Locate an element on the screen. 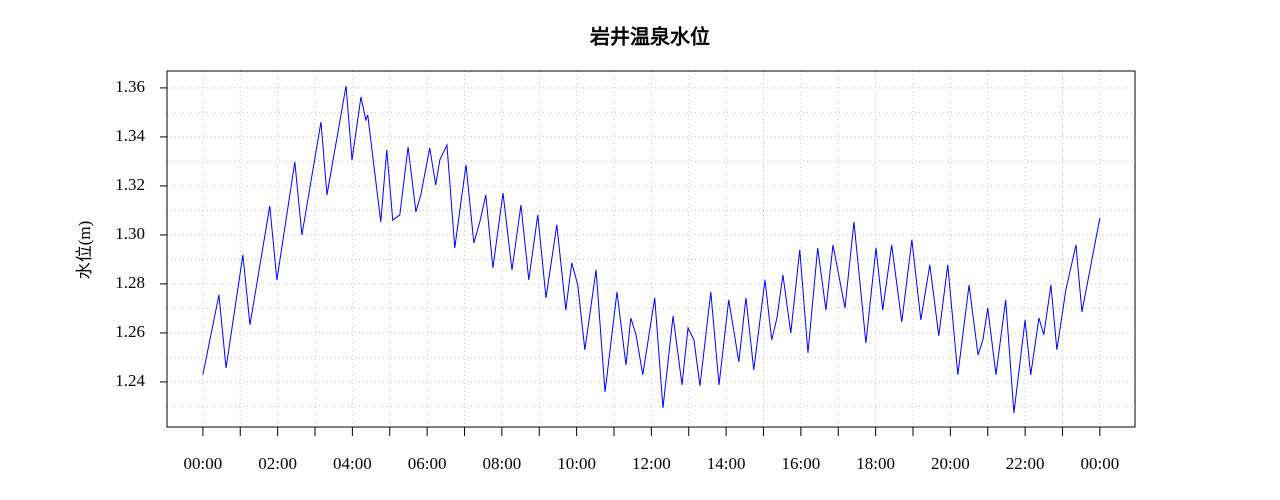 The image size is (1280, 500). y-tick-label: 1.30 is located at coordinates (130, 233).